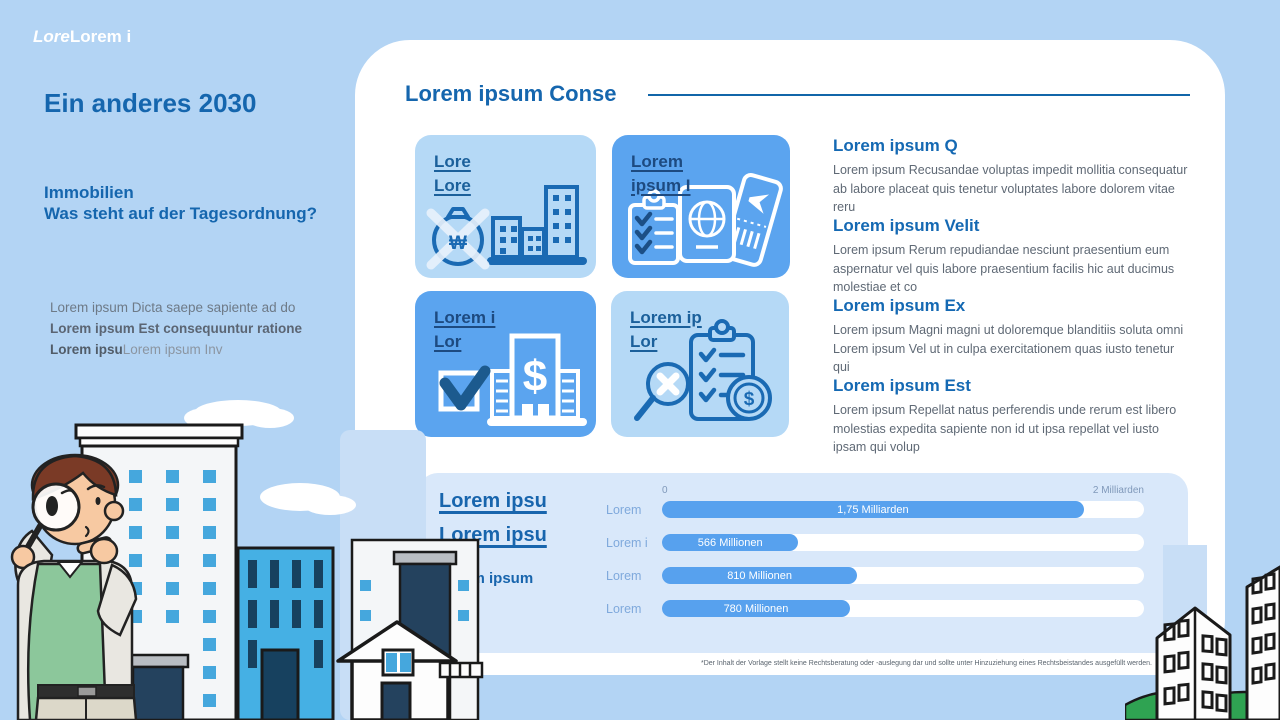 The image size is (1280, 720). What do you see at coordinates (511, 93) in the screenshot?
I see `card-title: Lorem ipsum Conse` at bounding box center [511, 93].